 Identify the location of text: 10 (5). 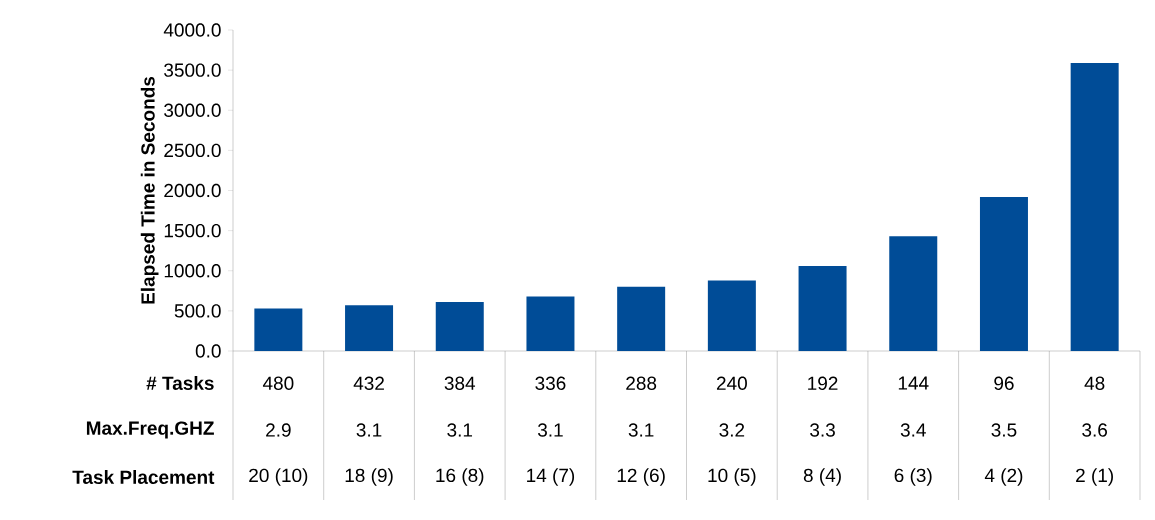
(732, 477).